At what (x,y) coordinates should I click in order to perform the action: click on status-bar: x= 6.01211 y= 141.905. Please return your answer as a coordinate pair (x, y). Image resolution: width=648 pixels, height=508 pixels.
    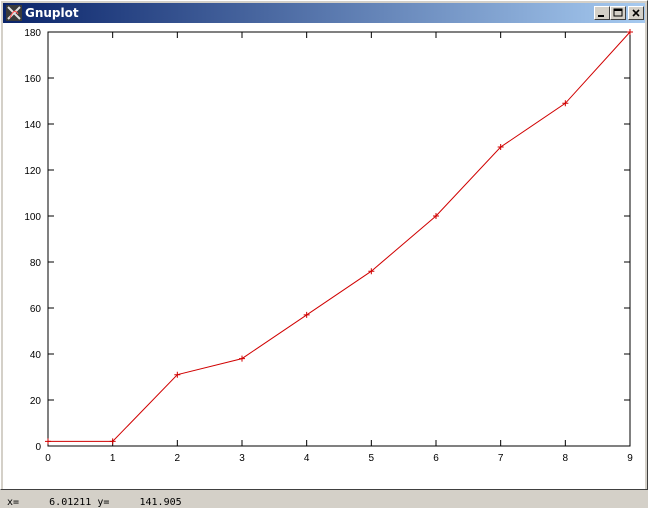
    Looking at the image, I should click on (94, 502).